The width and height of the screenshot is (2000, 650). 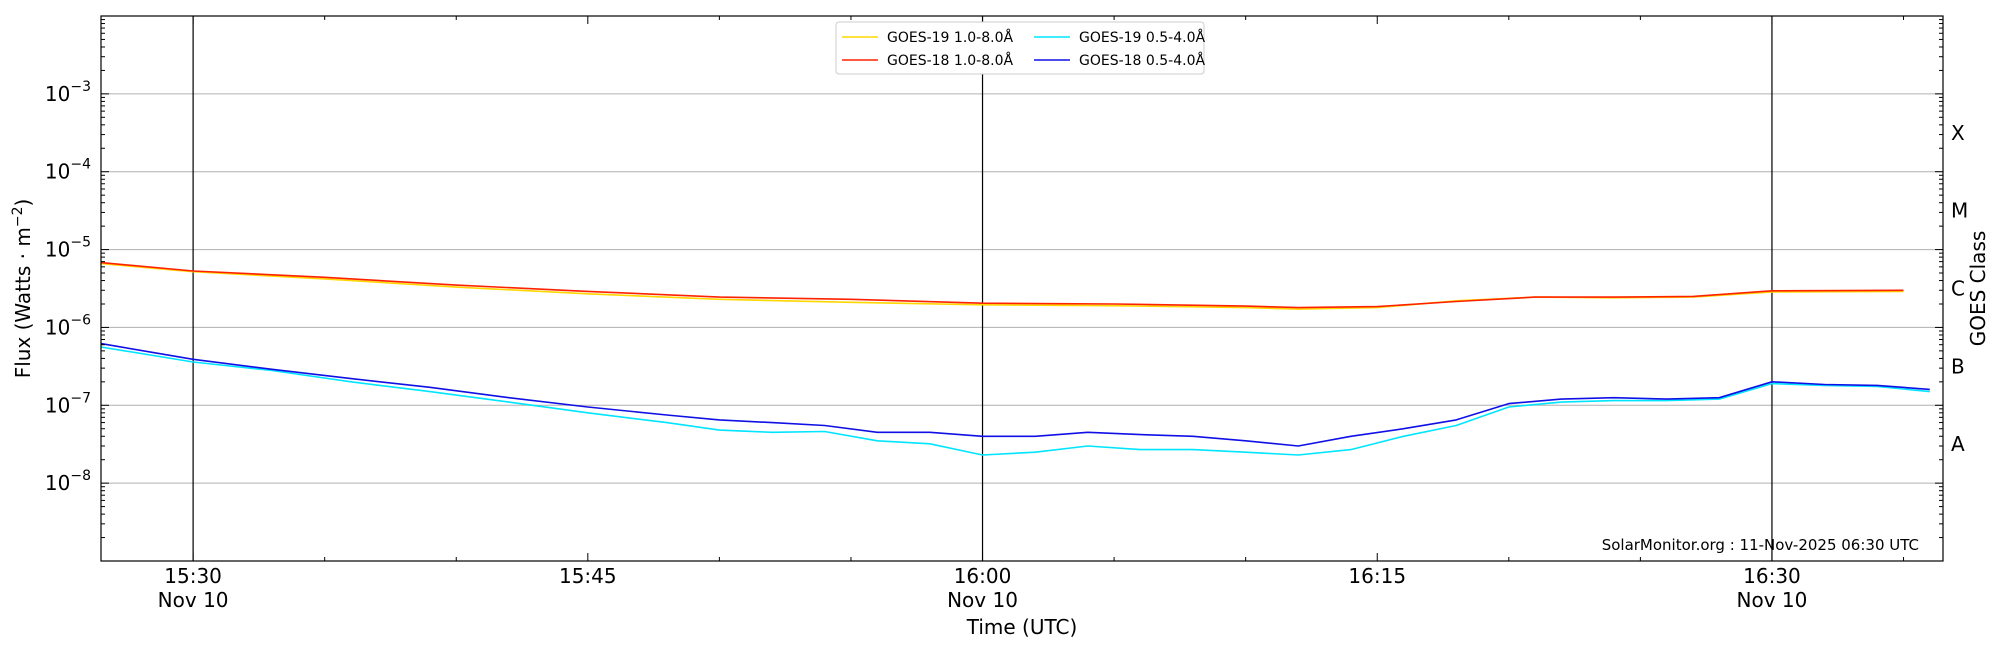 I want to click on y-axis-label-close: ), so click(x=23, y=203).